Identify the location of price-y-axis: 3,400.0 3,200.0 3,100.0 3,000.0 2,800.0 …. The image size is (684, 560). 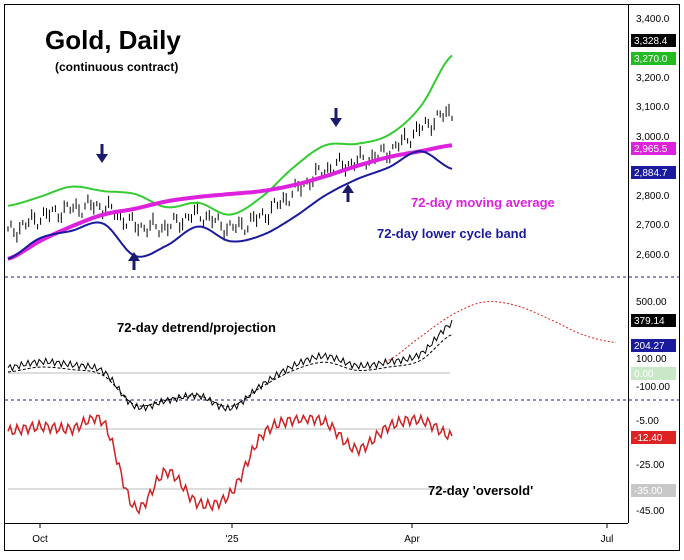
(653, 137).